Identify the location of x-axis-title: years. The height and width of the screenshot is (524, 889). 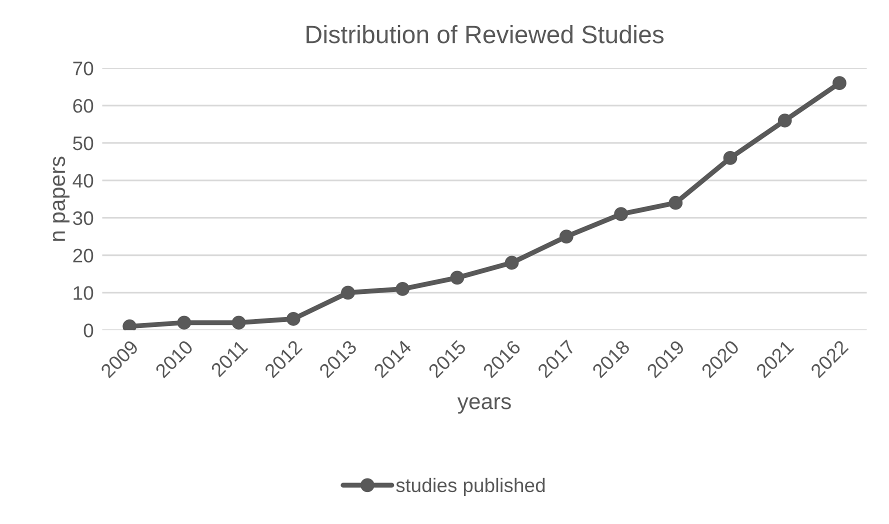
(484, 405).